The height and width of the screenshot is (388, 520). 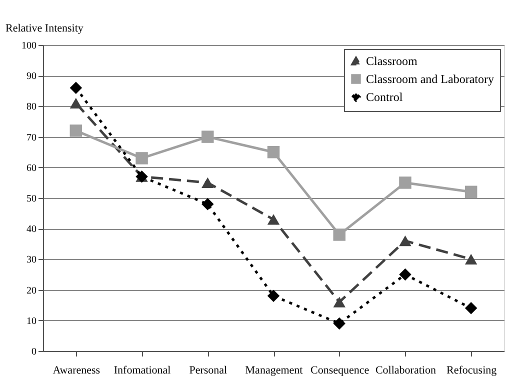 I want to click on y-tick-label: 50, so click(x=31, y=199).